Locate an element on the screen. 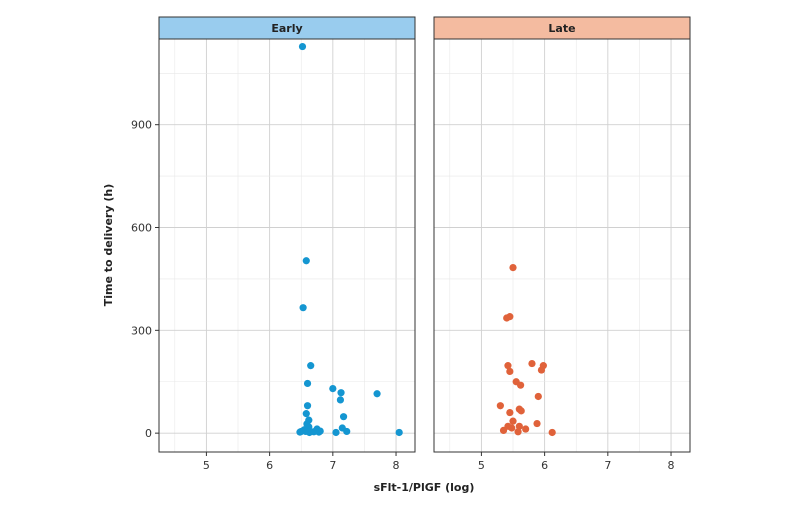  y-axis-title: Time to delivery (h) is located at coordinates (108, 245).